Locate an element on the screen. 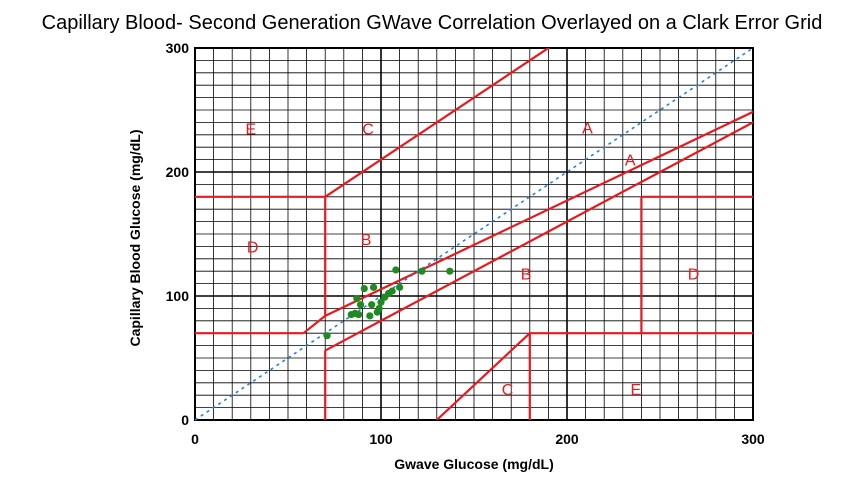 The image size is (864, 486). x-tick-label: 200 is located at coordinates (567, 439).